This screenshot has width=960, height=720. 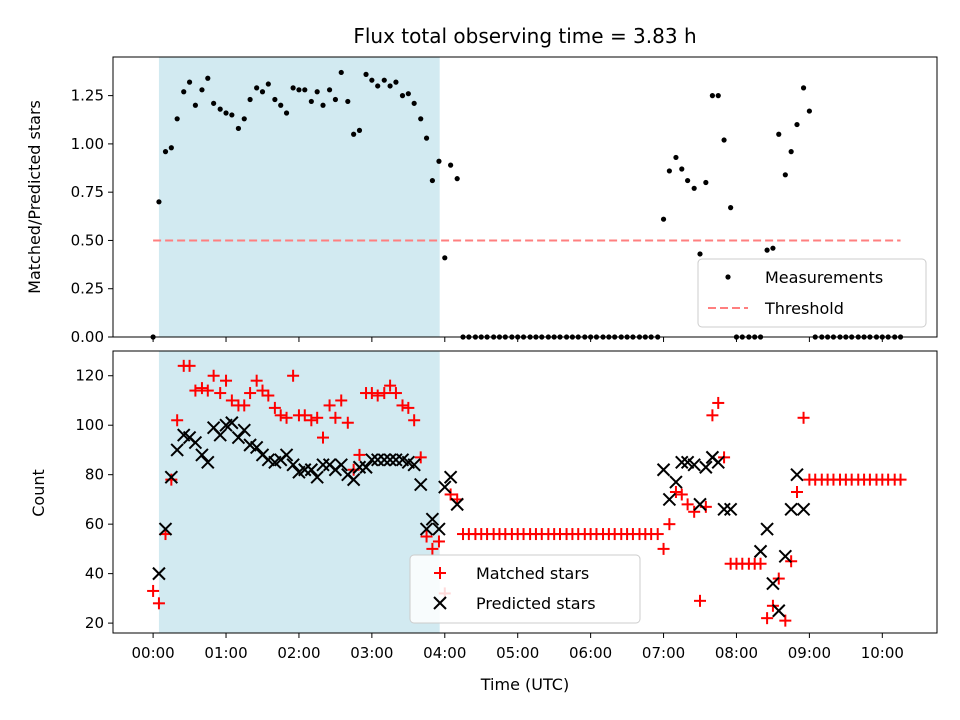 I want to click on x-axis-label: Time (UTC), so click(x=524, y=684).